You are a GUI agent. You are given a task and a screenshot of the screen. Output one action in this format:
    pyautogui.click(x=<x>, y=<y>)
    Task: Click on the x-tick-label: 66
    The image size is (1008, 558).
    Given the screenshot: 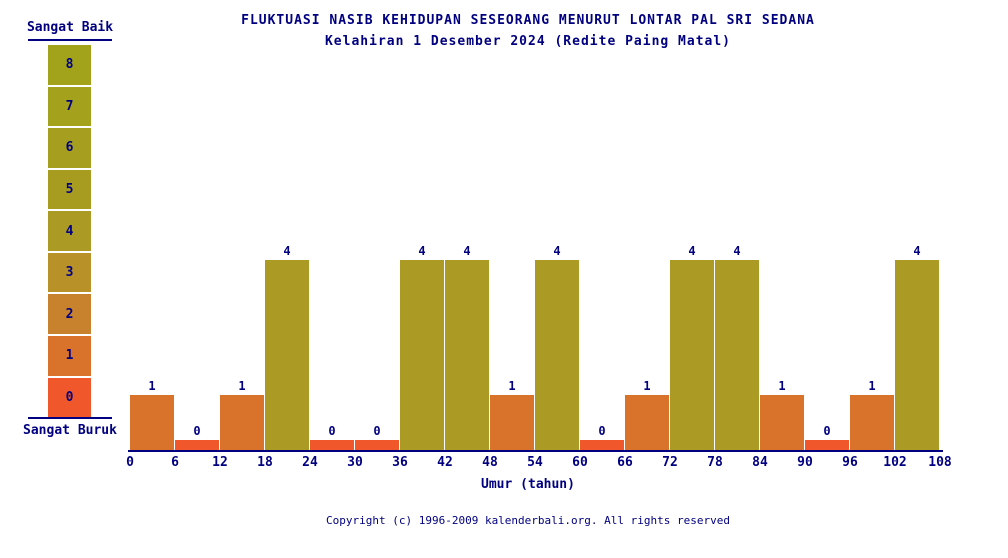 What is the action you would take?
    pyautogui.click(x=625, y=462)
    